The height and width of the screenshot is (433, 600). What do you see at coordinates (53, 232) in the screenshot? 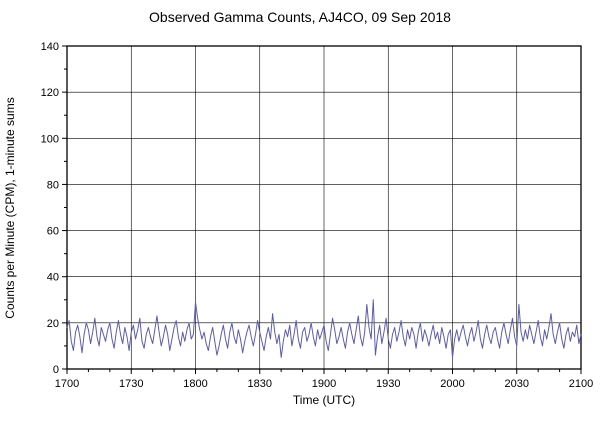
I see `y-tick-label: 60` at bounding box center [53, 232].